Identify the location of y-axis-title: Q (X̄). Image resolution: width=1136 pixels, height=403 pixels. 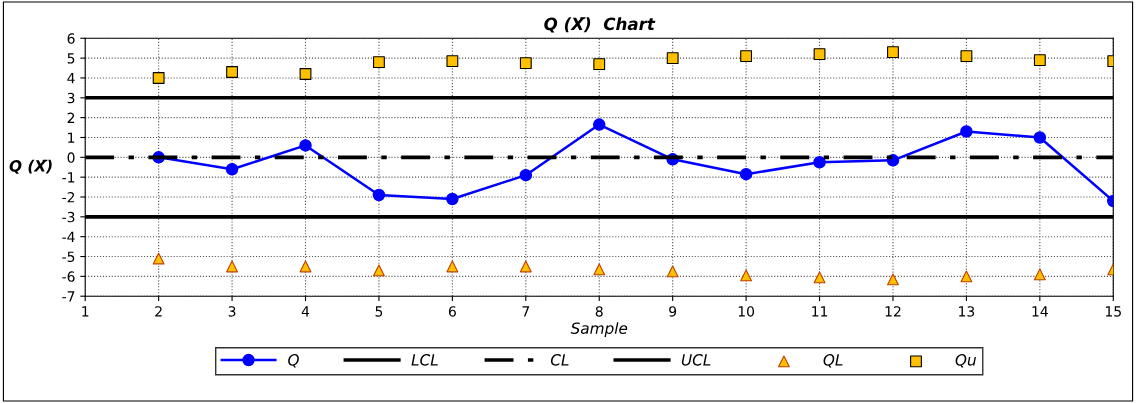
(30, 166).